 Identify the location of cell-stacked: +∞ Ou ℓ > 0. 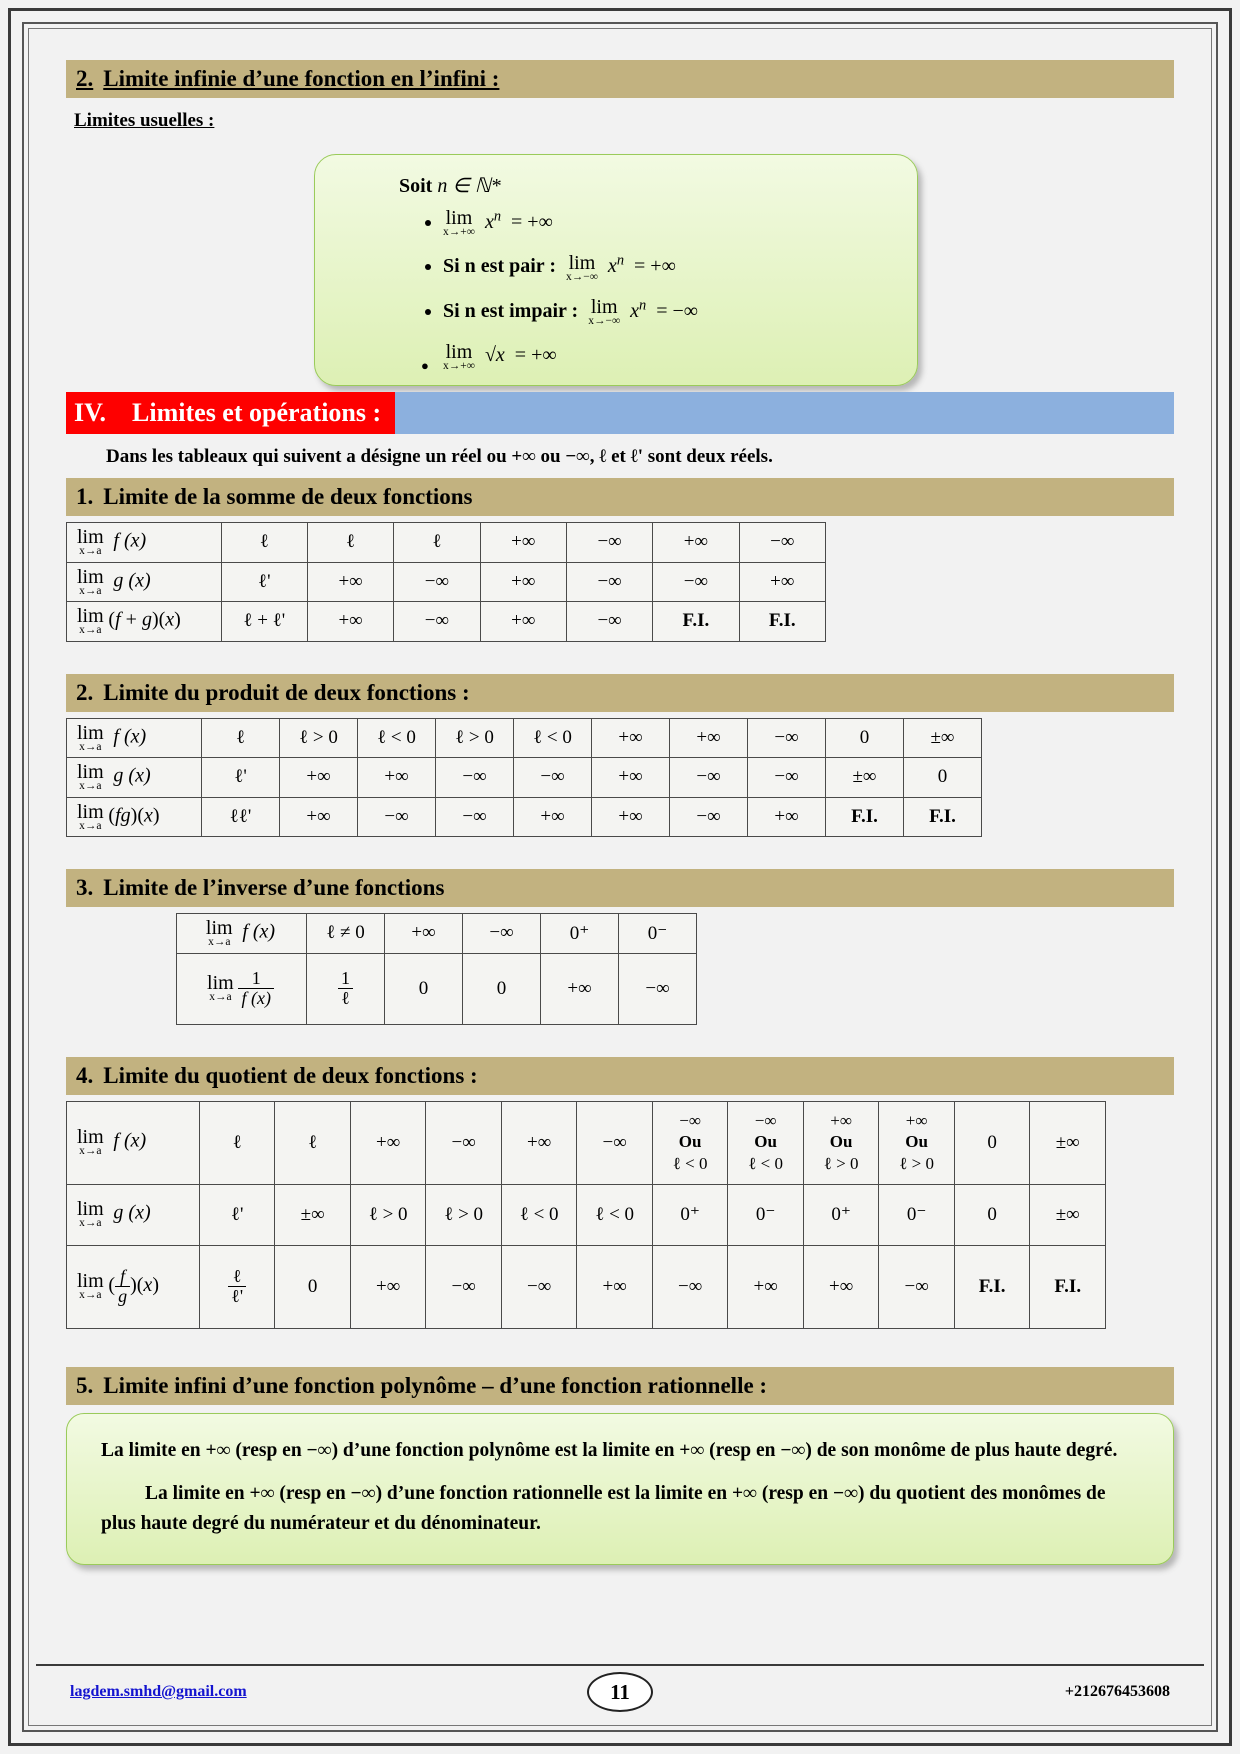
(841, 1142).